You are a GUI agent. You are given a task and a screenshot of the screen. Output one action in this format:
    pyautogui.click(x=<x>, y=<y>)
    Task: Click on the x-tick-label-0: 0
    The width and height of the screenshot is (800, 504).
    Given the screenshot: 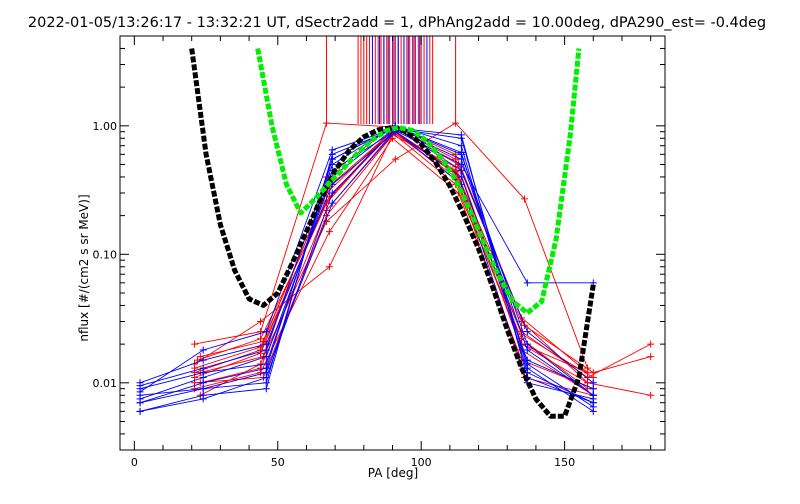 What is the action you would take?
    pyautogui.click(x=134, y=462)
    